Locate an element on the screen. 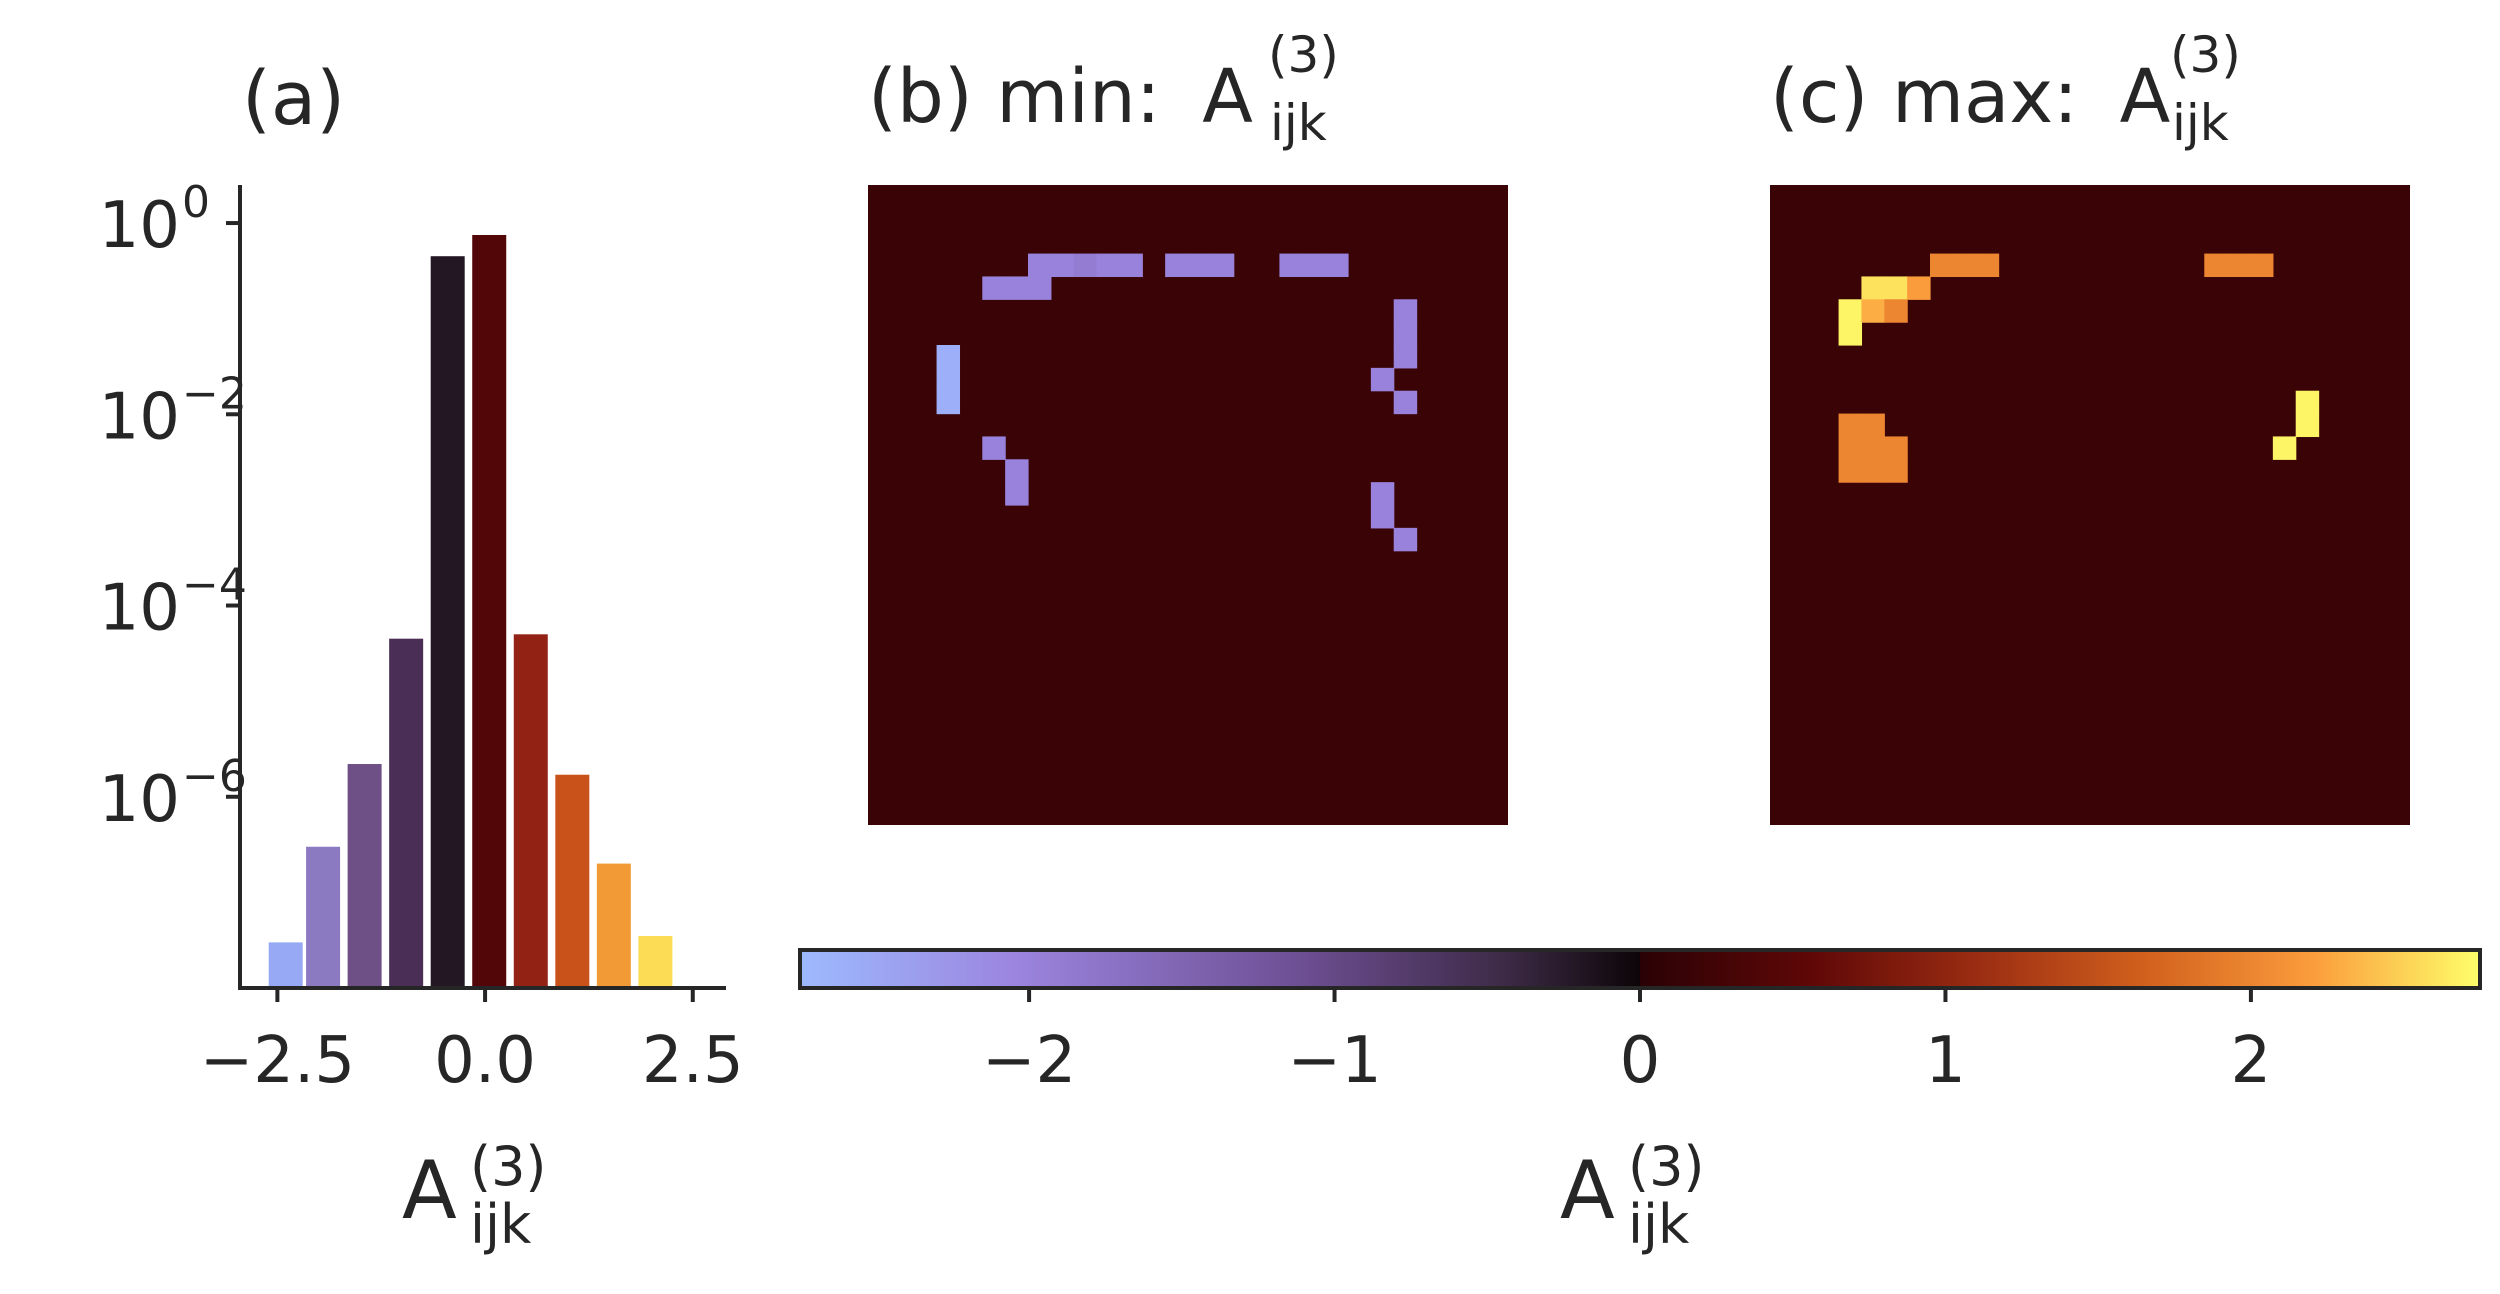  colorbar-tick-label: 2 is located at coordinates (2251, 1061).